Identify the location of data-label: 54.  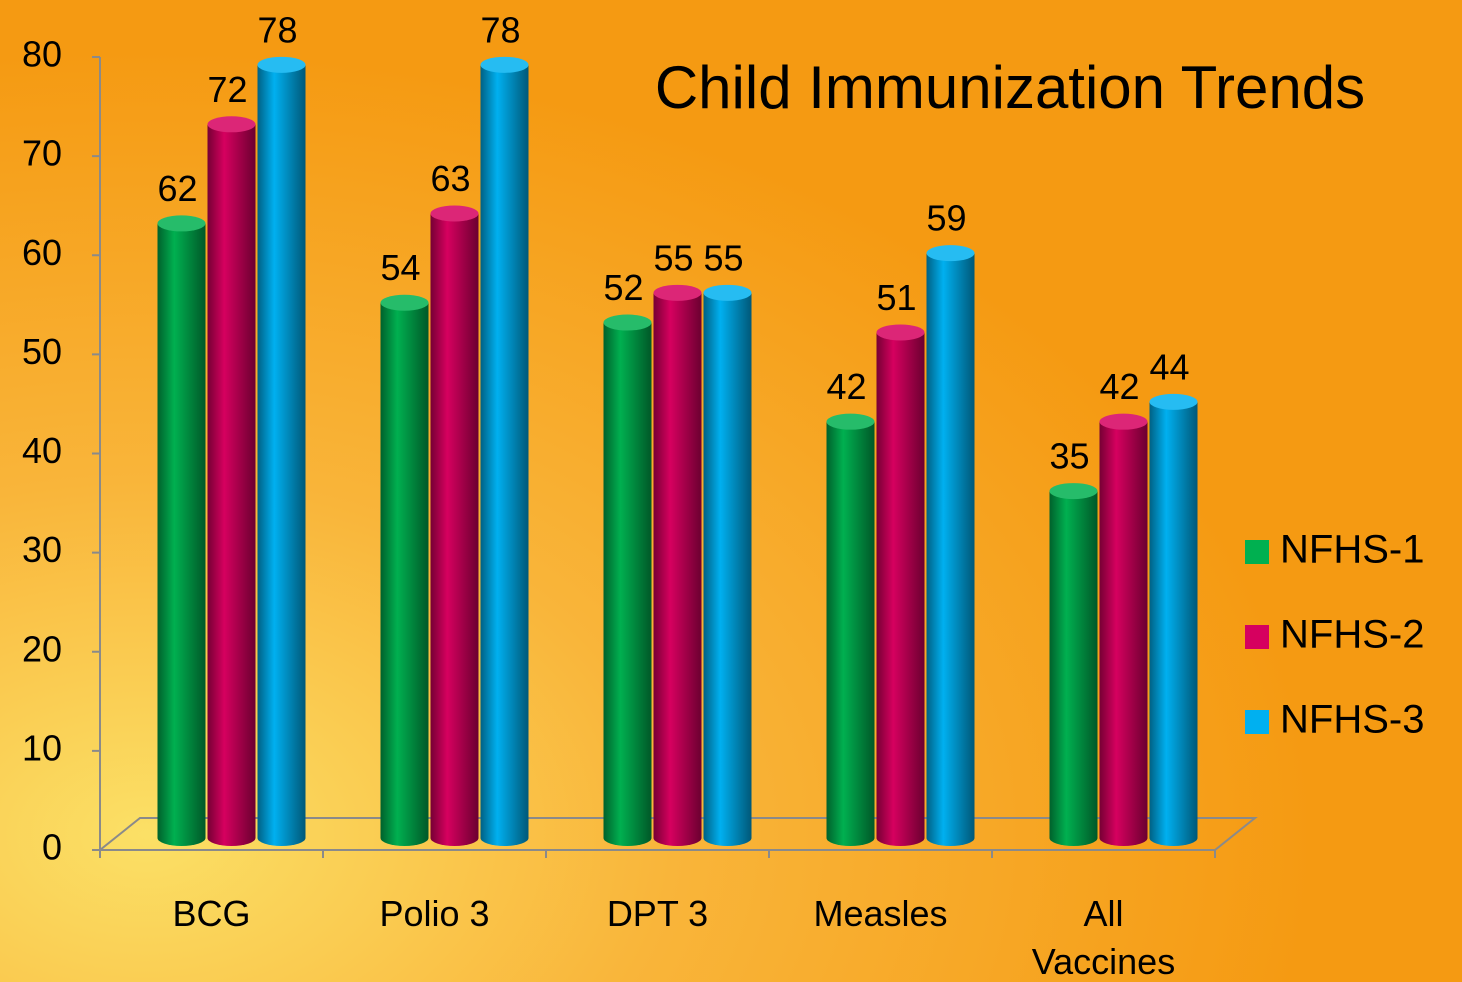
(400, 267).